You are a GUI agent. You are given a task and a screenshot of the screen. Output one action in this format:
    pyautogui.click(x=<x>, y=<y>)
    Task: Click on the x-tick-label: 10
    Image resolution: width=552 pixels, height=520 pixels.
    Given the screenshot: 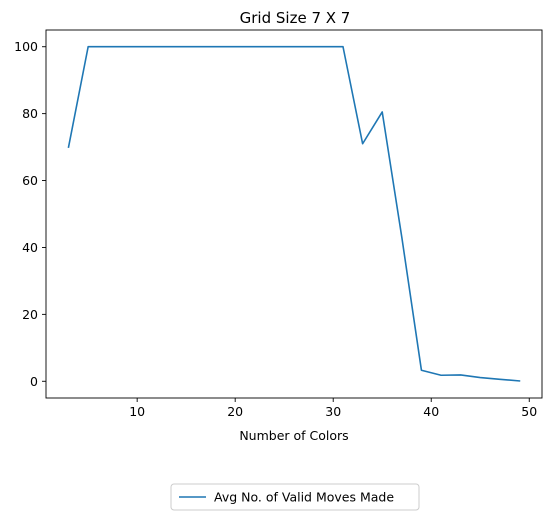 What is the action you would take?
    pyautogui.click(x=137, y=411)
    